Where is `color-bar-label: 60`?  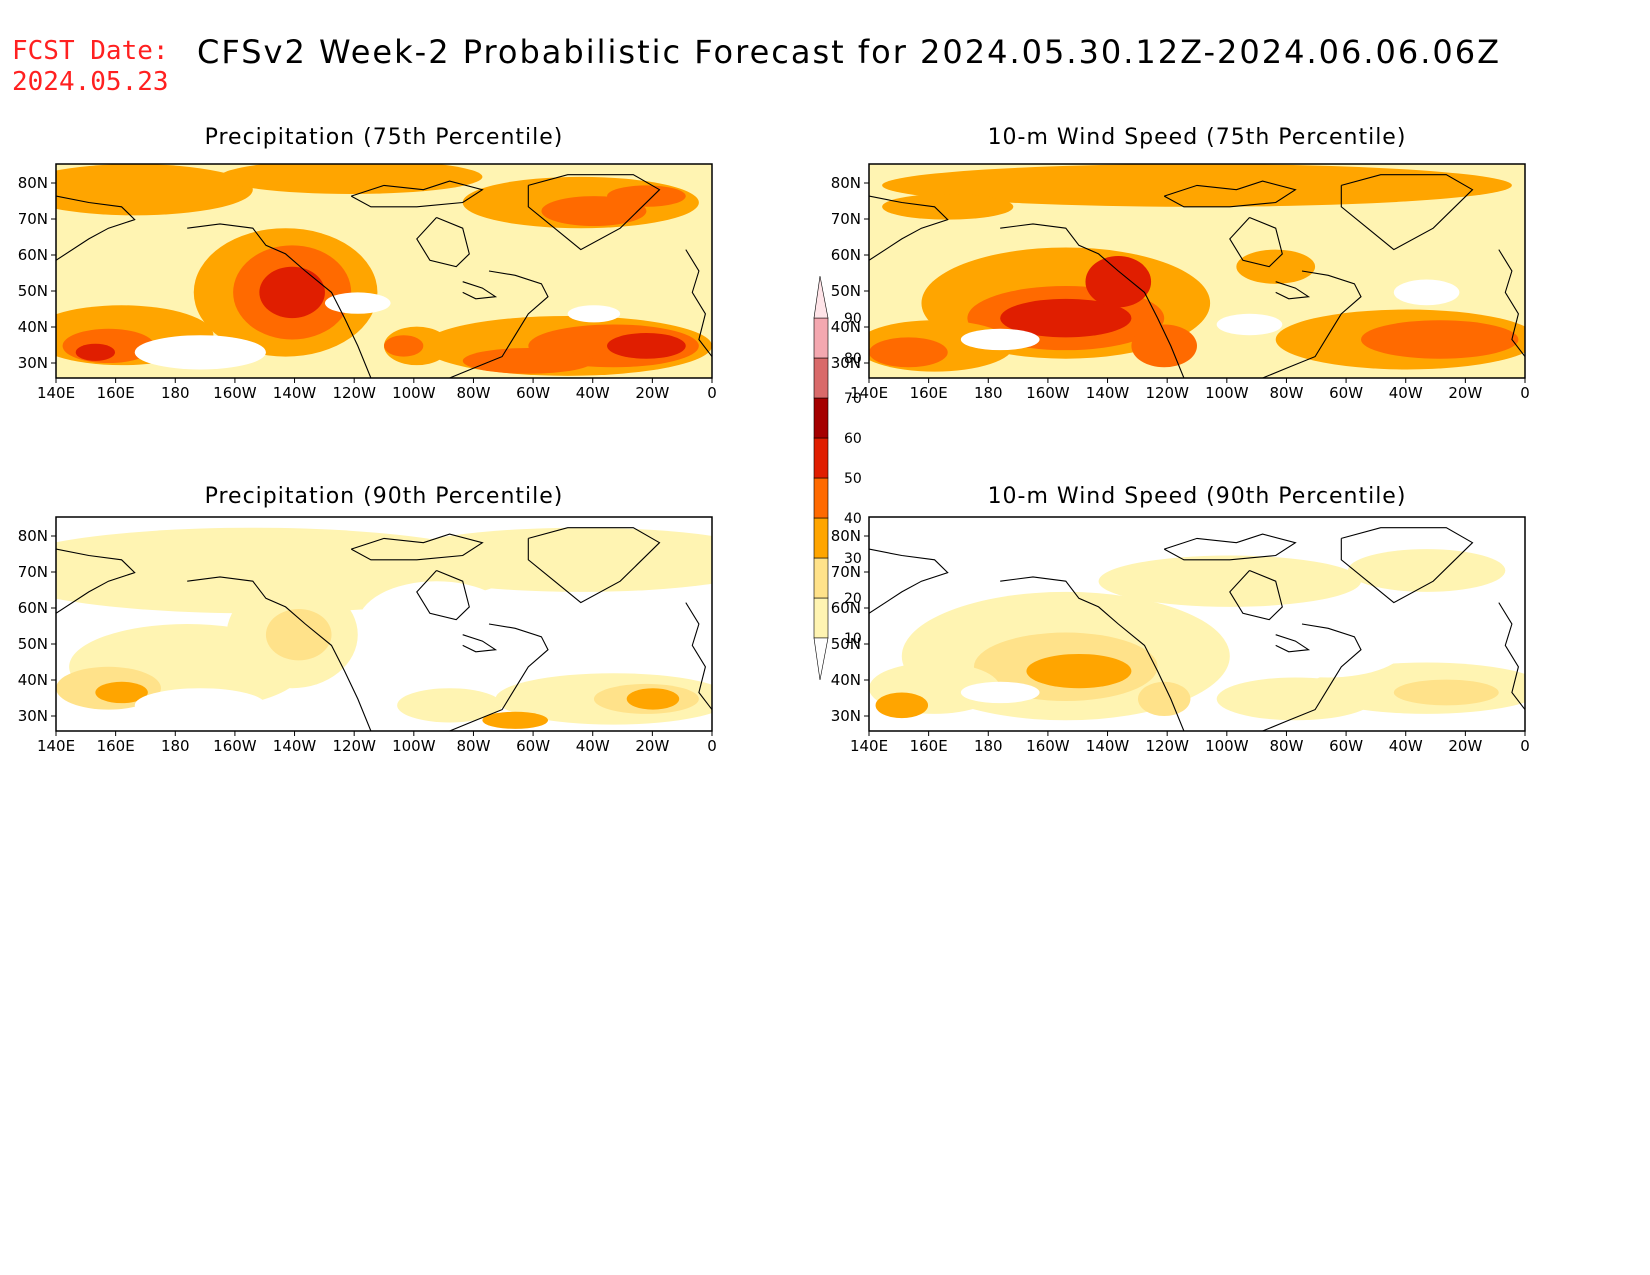
color-bar-label: 60 is located at coordinates (853, 439).